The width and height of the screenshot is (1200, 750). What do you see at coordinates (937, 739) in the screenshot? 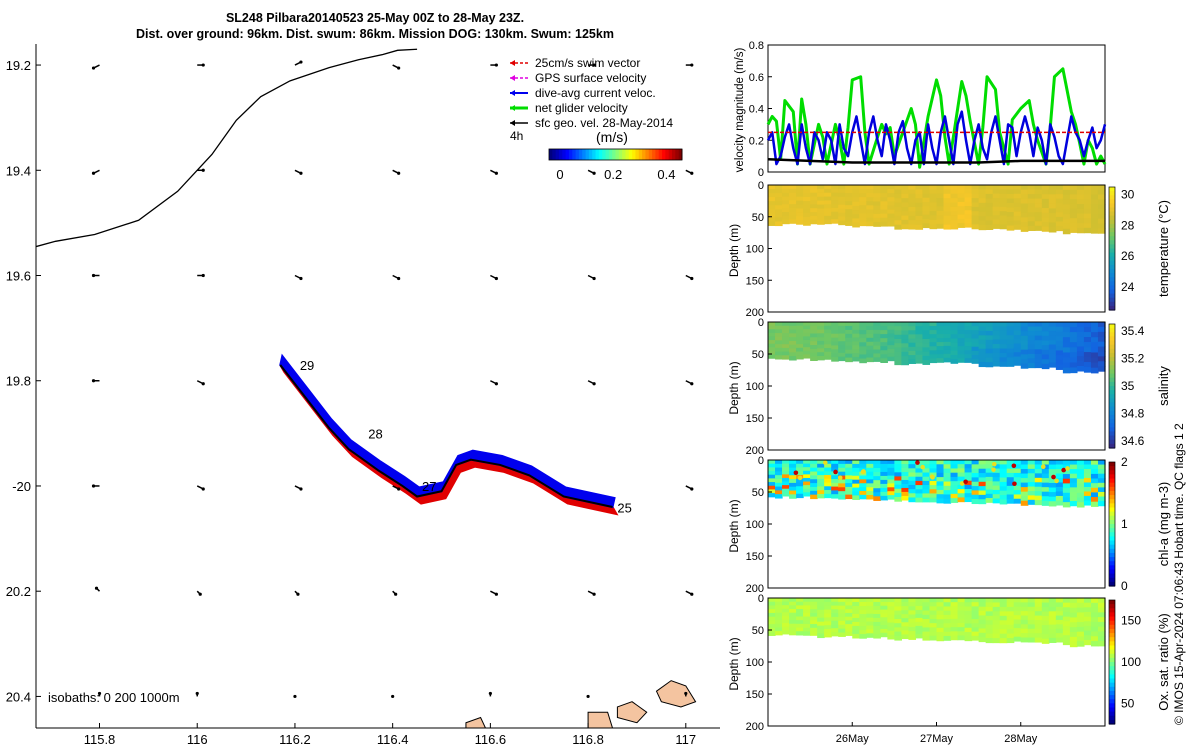
I see `time-x-tick-label: 27May` at bounding box center [937, 739].